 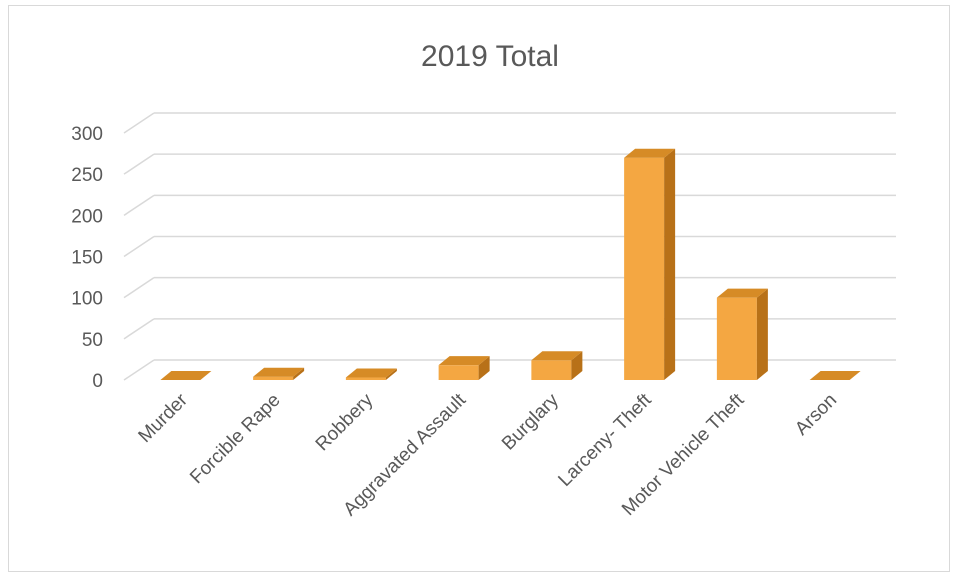 I want to click on x-category-label: Forcible Rape, so click(x=235, y=439).